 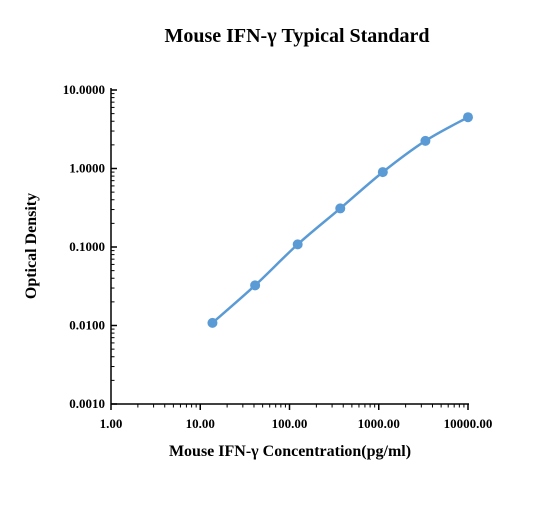 What do you see at coordinates (468, 423) in the screenshot?
I see `x-tick-label: 10000.00` at bounding box center [468, 423].